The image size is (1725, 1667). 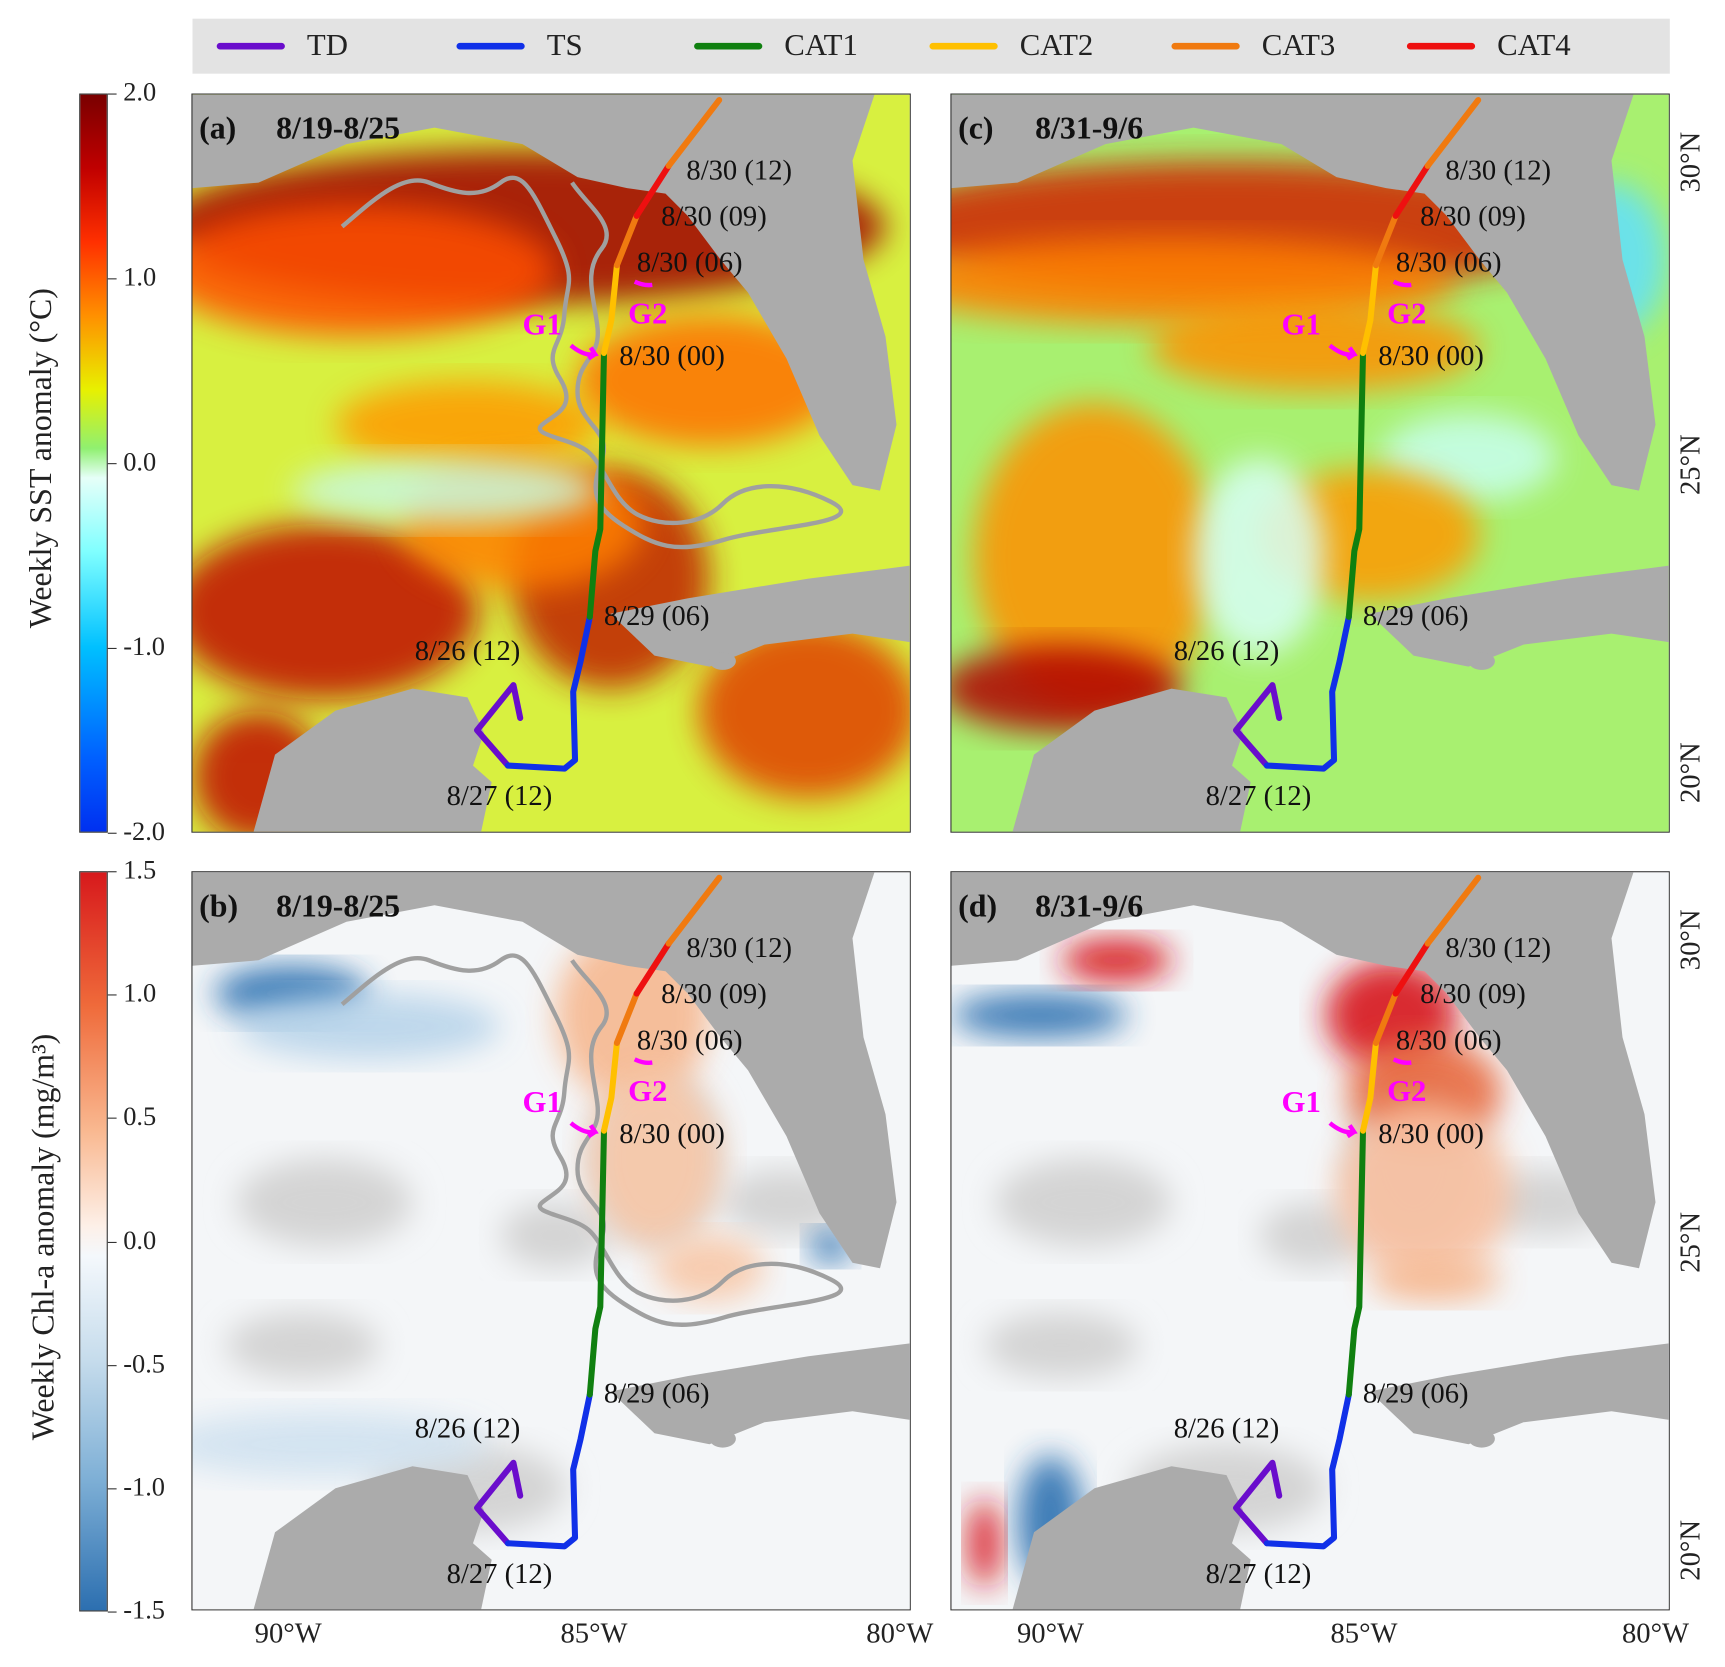 What do you see at coordinates (1488, 46) in the screenshot?
I see `legend-item-cat4: CAT4` at bounding box center [1488, 46].